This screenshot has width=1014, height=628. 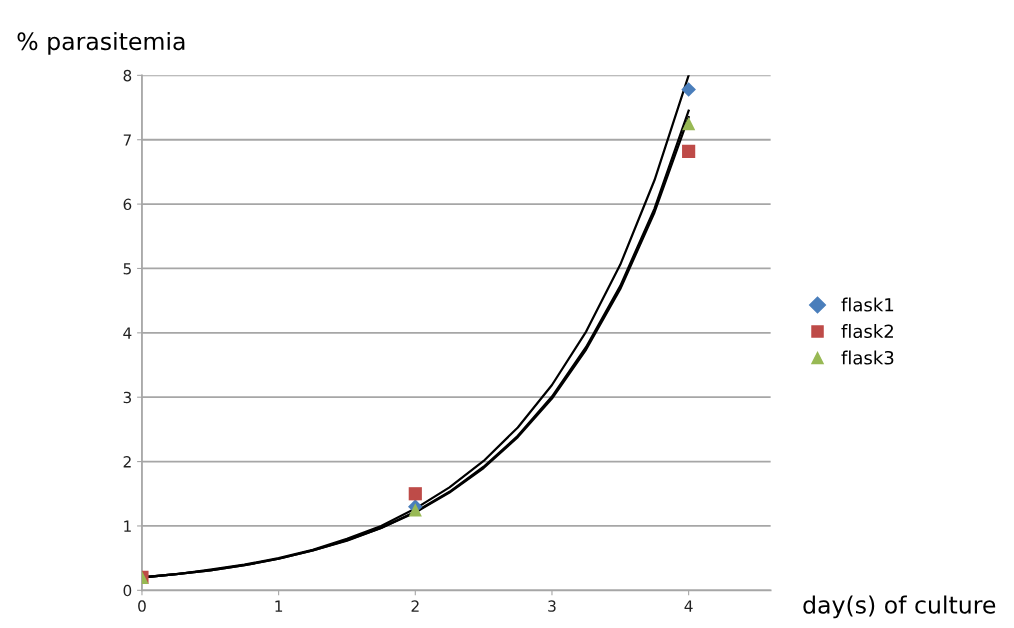 I want to click on y-tick-label: 8, so click(x=127, y=75).